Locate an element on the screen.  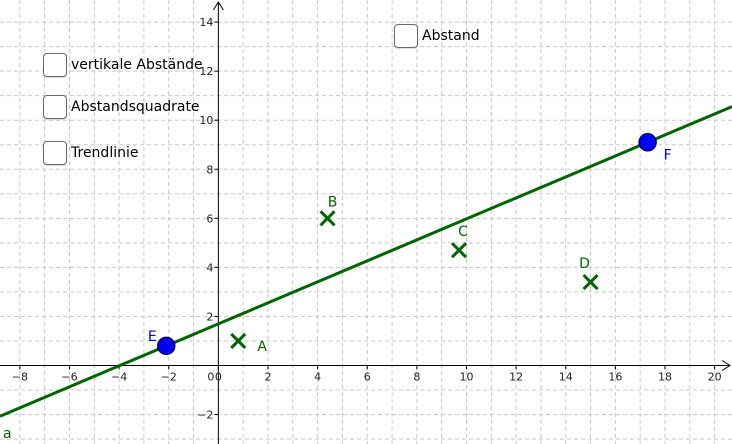
y-tick-label: 12 is located at coordinates (206, 71).